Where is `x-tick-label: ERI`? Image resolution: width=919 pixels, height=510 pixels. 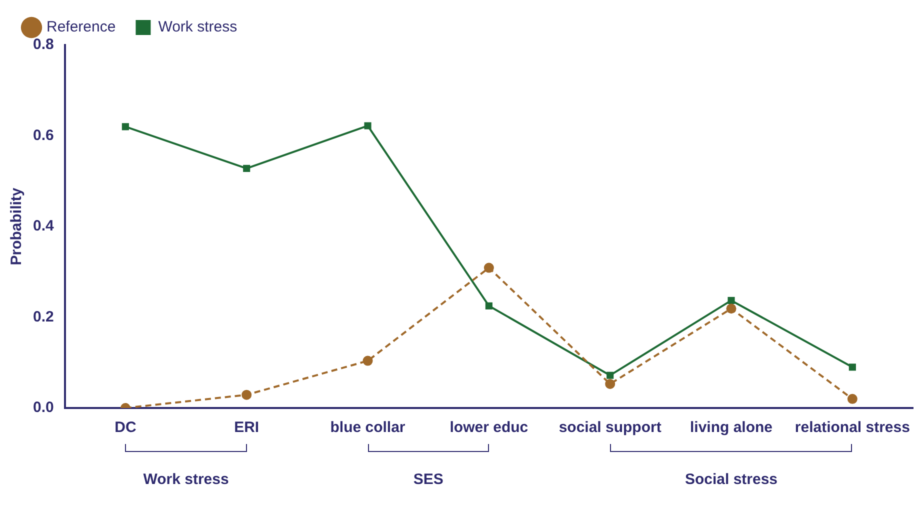 x-tick-label: ERI is located at coordinates (247, 427).